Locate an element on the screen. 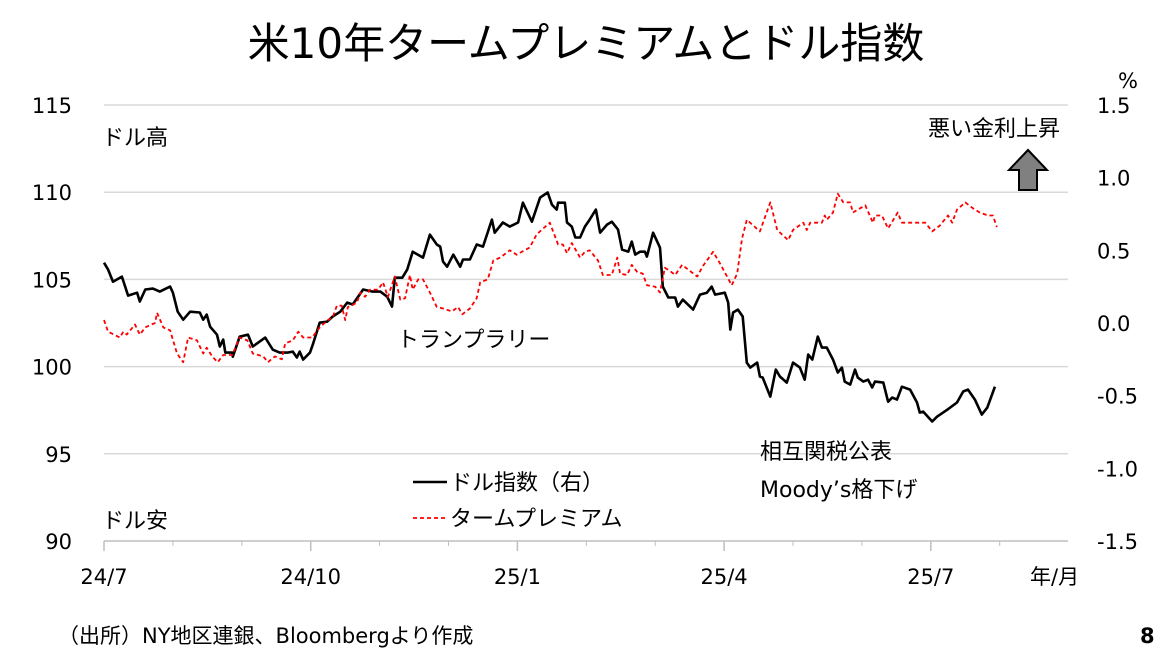 The height and width of the screenshot is (661, 1171). up-arrow-icon is located at coordinates (1028, 169).